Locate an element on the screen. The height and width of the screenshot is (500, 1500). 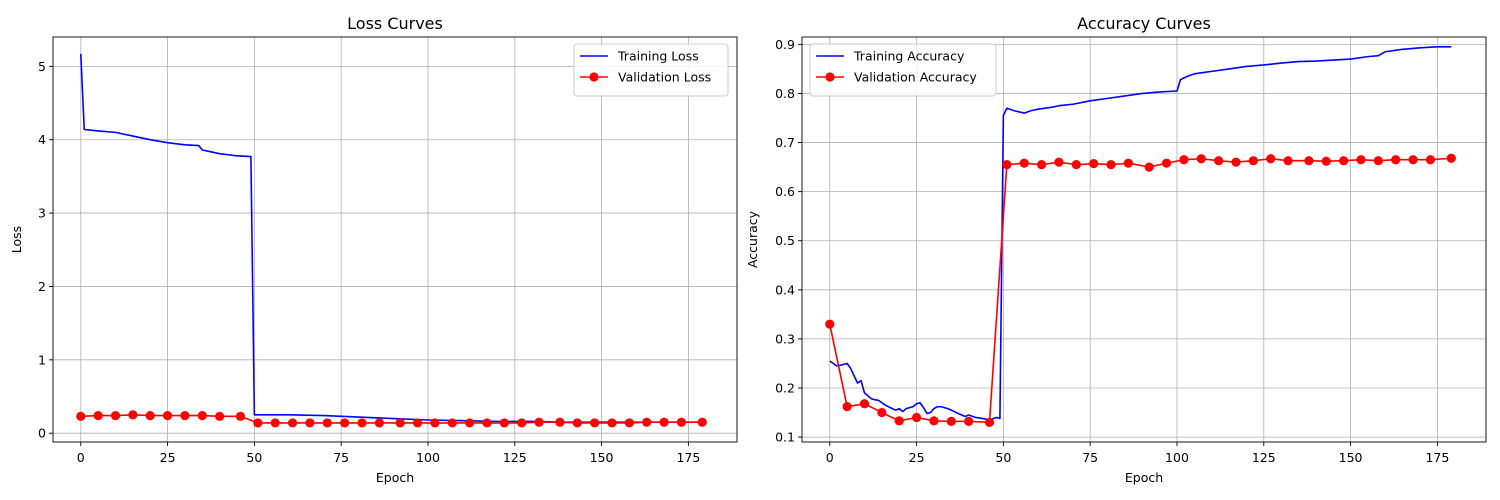
legend: Training Accuracy Validation Accuracy is located at coordinates (903, 70).